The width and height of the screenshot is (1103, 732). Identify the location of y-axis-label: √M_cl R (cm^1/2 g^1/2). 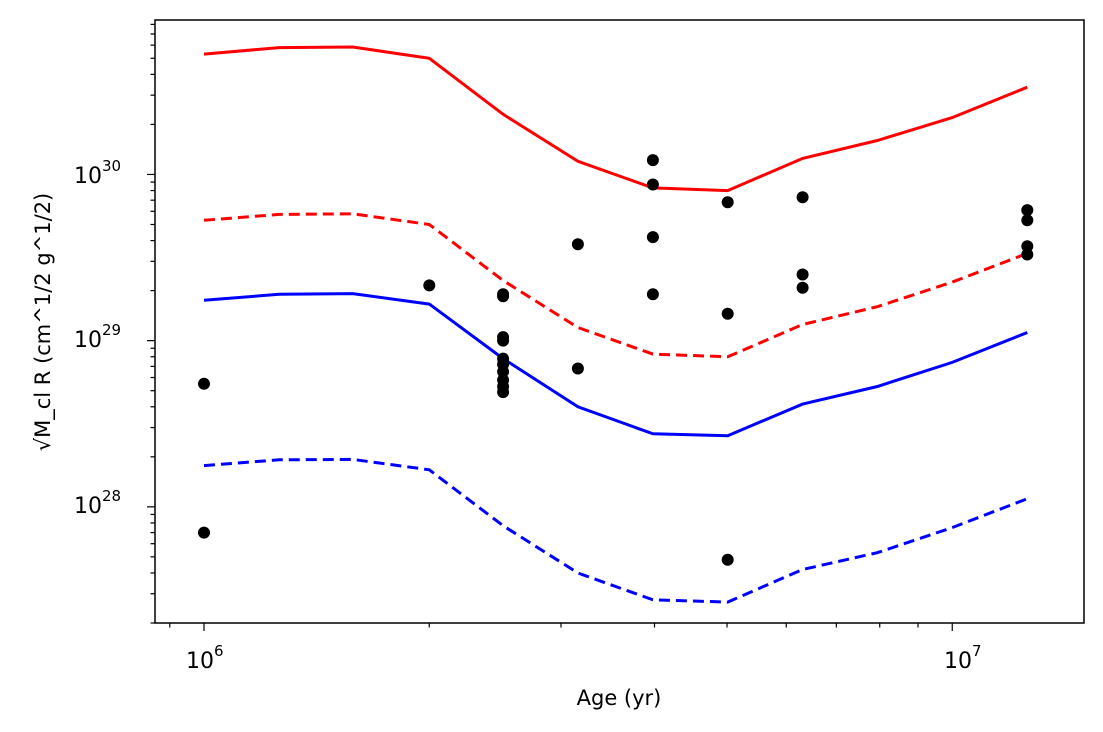
(43, 322).